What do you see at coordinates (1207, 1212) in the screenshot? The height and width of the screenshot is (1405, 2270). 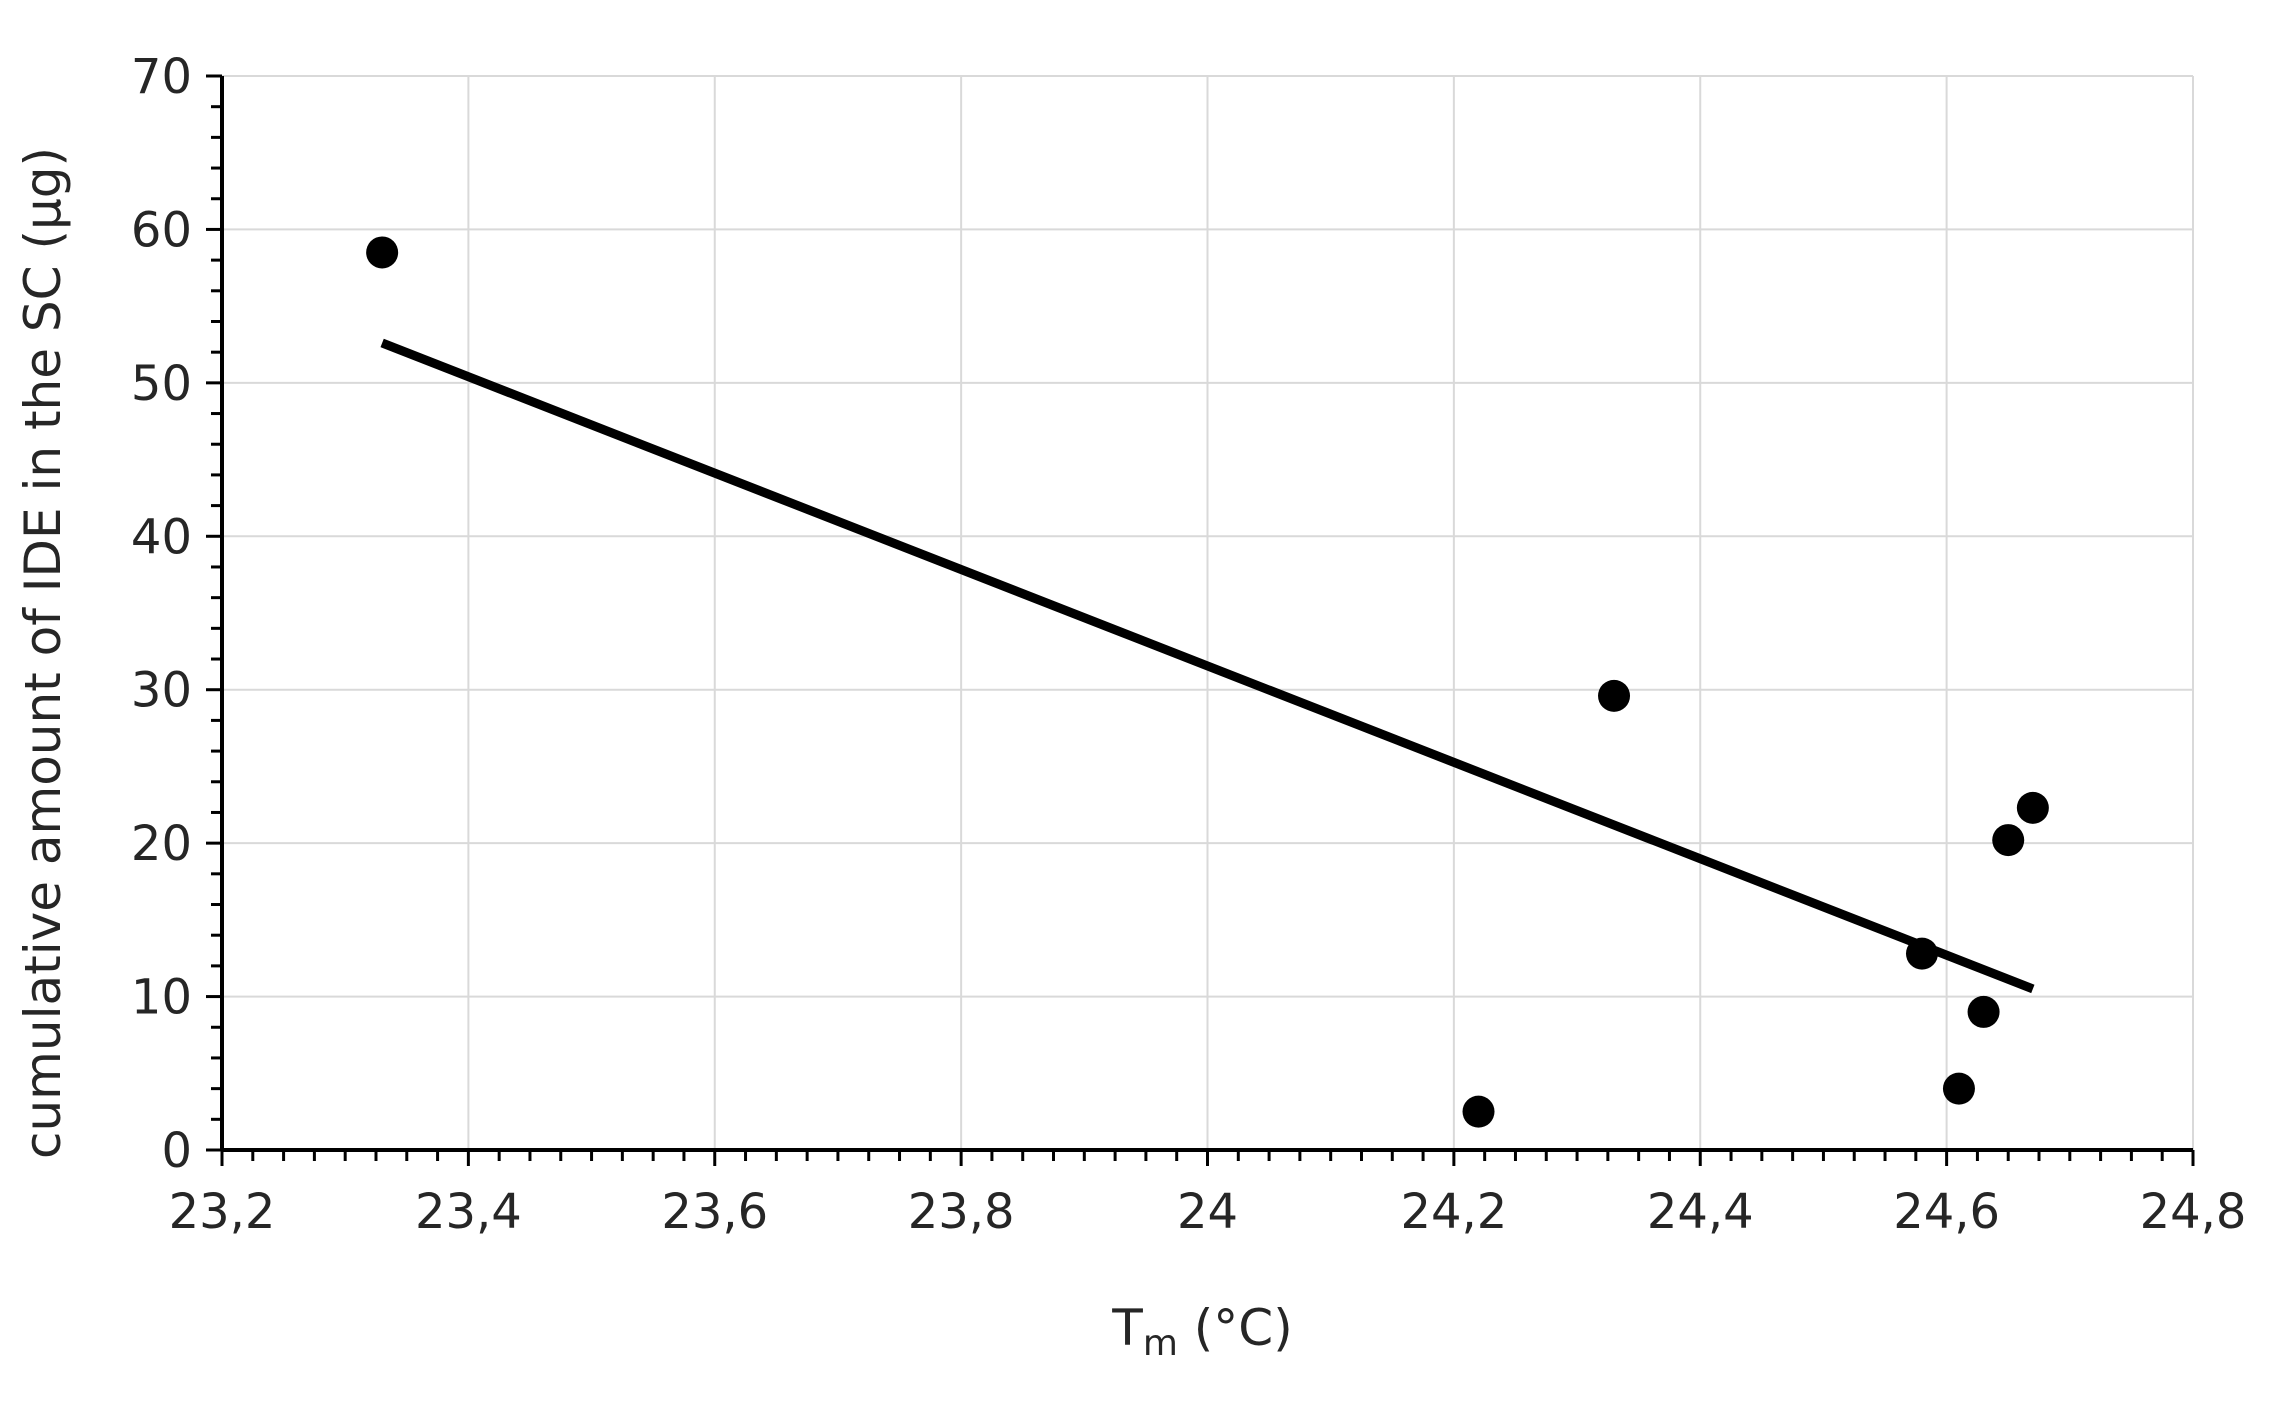 I see `x-tick-label: 24` at bounding box center [1207, 1212].